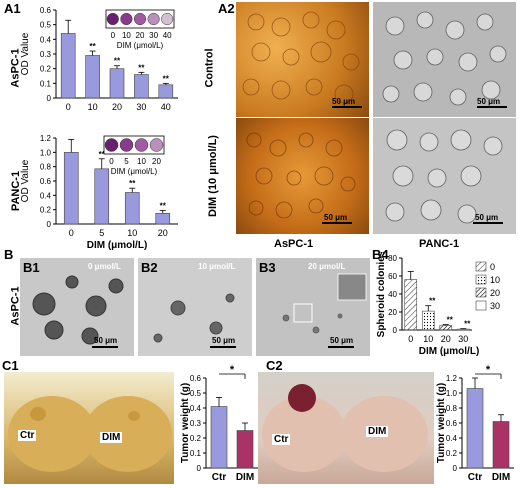 This screenshot has width=520, height=488. I want to click on x-tick-label: 40, so click(166, 107).